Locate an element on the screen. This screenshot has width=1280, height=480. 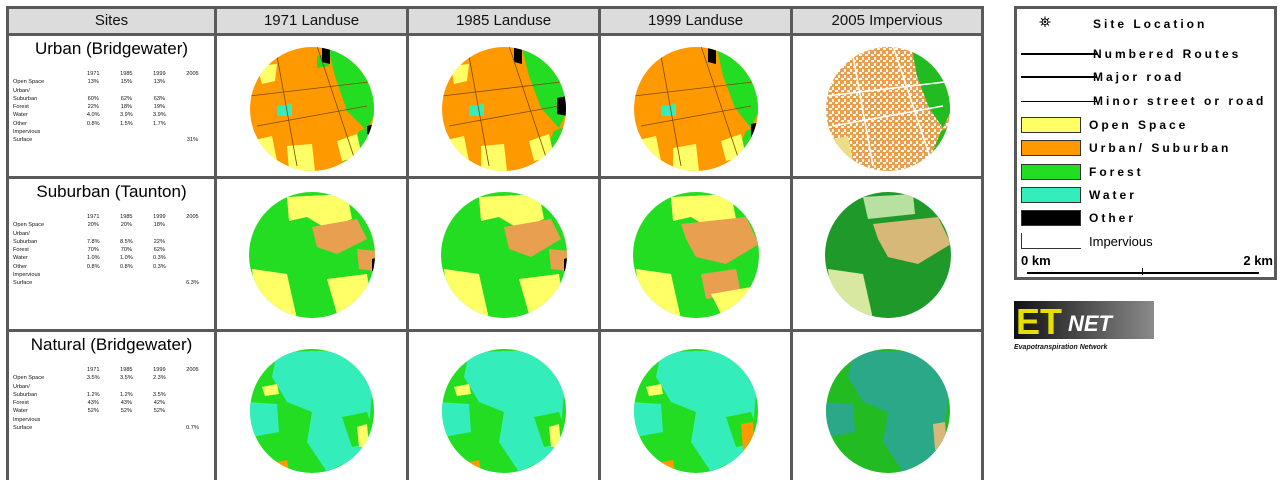
site-title: Suburban (Taunton) is located at coordinates (111, 191).